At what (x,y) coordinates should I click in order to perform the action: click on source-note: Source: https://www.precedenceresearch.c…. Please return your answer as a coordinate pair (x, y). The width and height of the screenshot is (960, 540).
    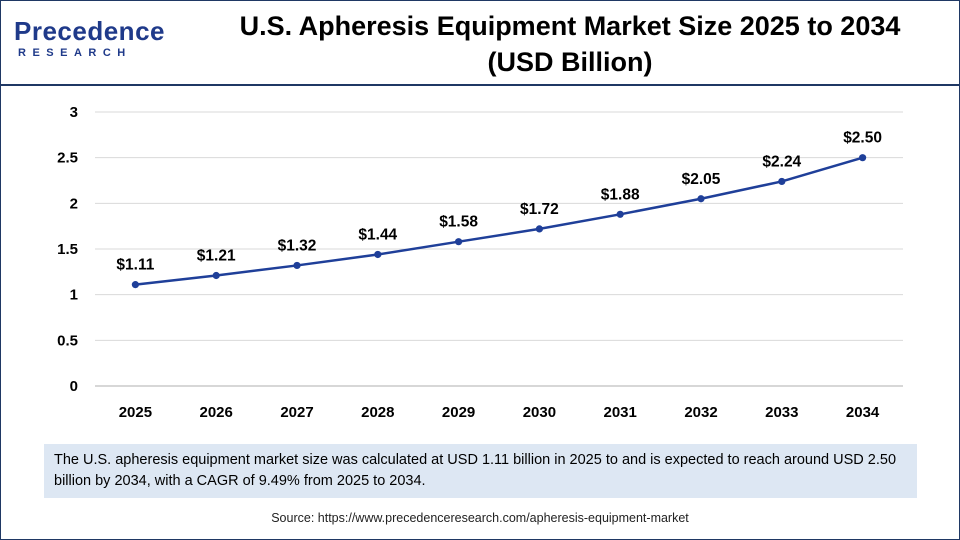
    Looking at the image, I should click on (480, 518).